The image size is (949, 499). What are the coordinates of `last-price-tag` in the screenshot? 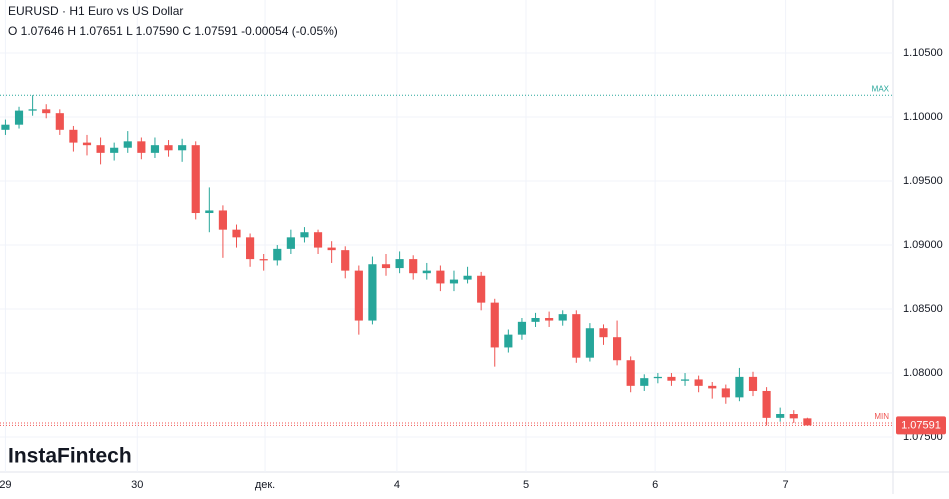 It's located at (921, 425).